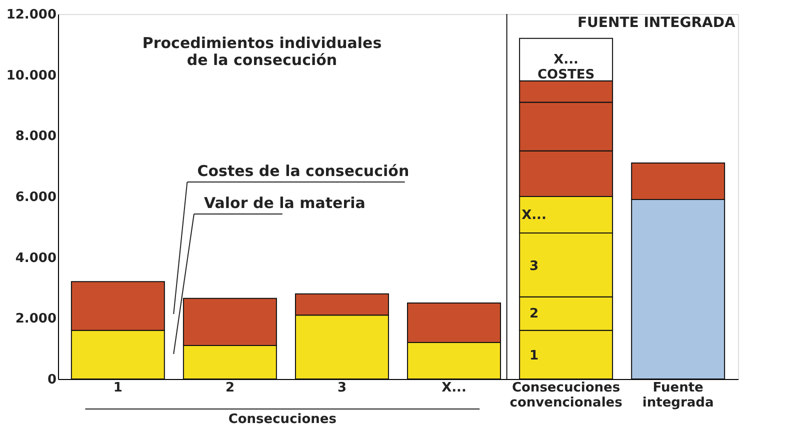  I want to click on annotation: FUENTE INTEGRADA, so click(656, 23).